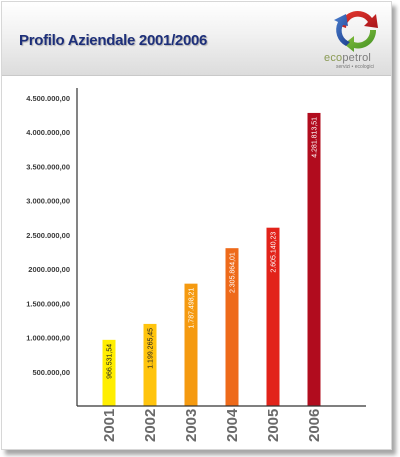 The image size is (400, 457). What do you see at coordinates (314, 425) in the screenshot?
I see `x-category-label: 2006` at bounding box center [314, 425].